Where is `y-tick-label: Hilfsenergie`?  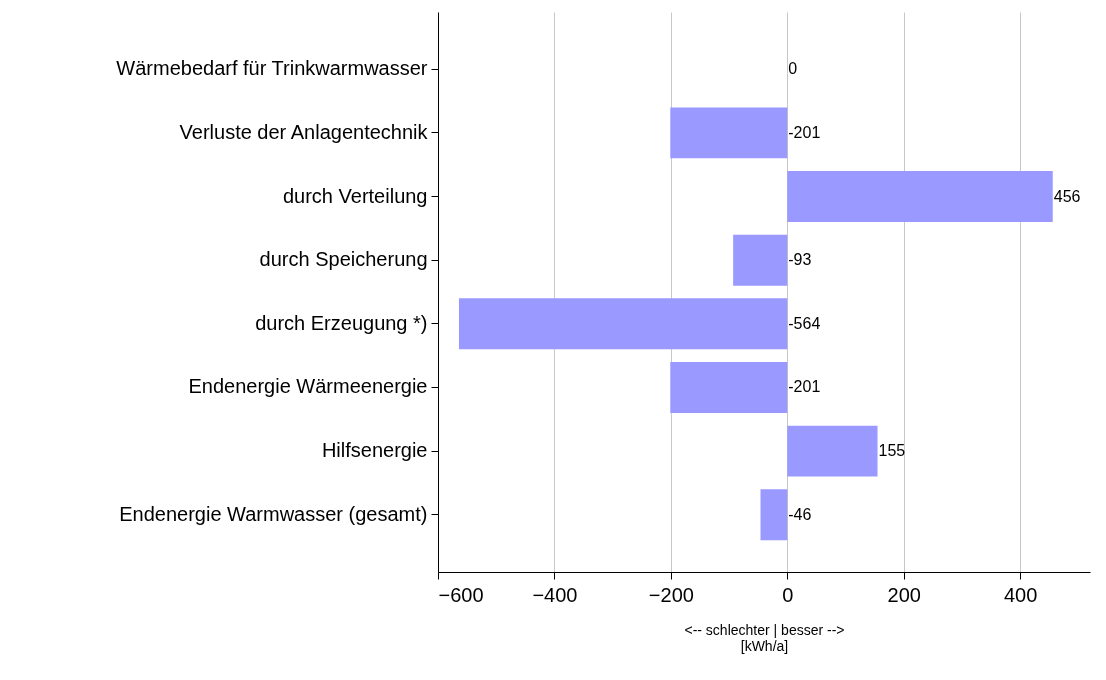 y-tick-label: Hilfsenergie is located at coordinates (374, 450).